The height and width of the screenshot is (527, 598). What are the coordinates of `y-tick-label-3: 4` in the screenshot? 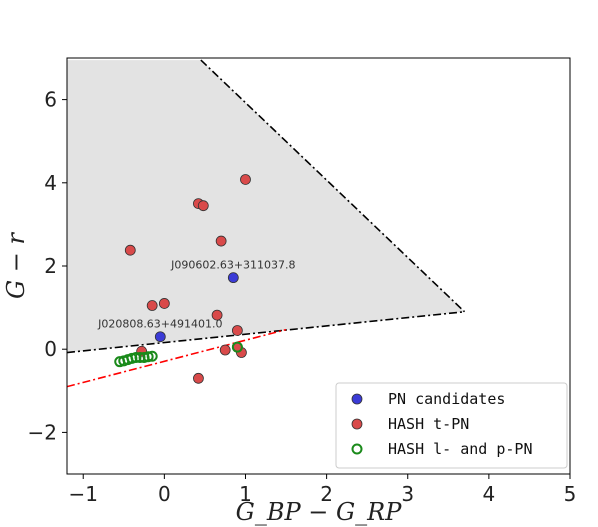 It's located at (50, 183).